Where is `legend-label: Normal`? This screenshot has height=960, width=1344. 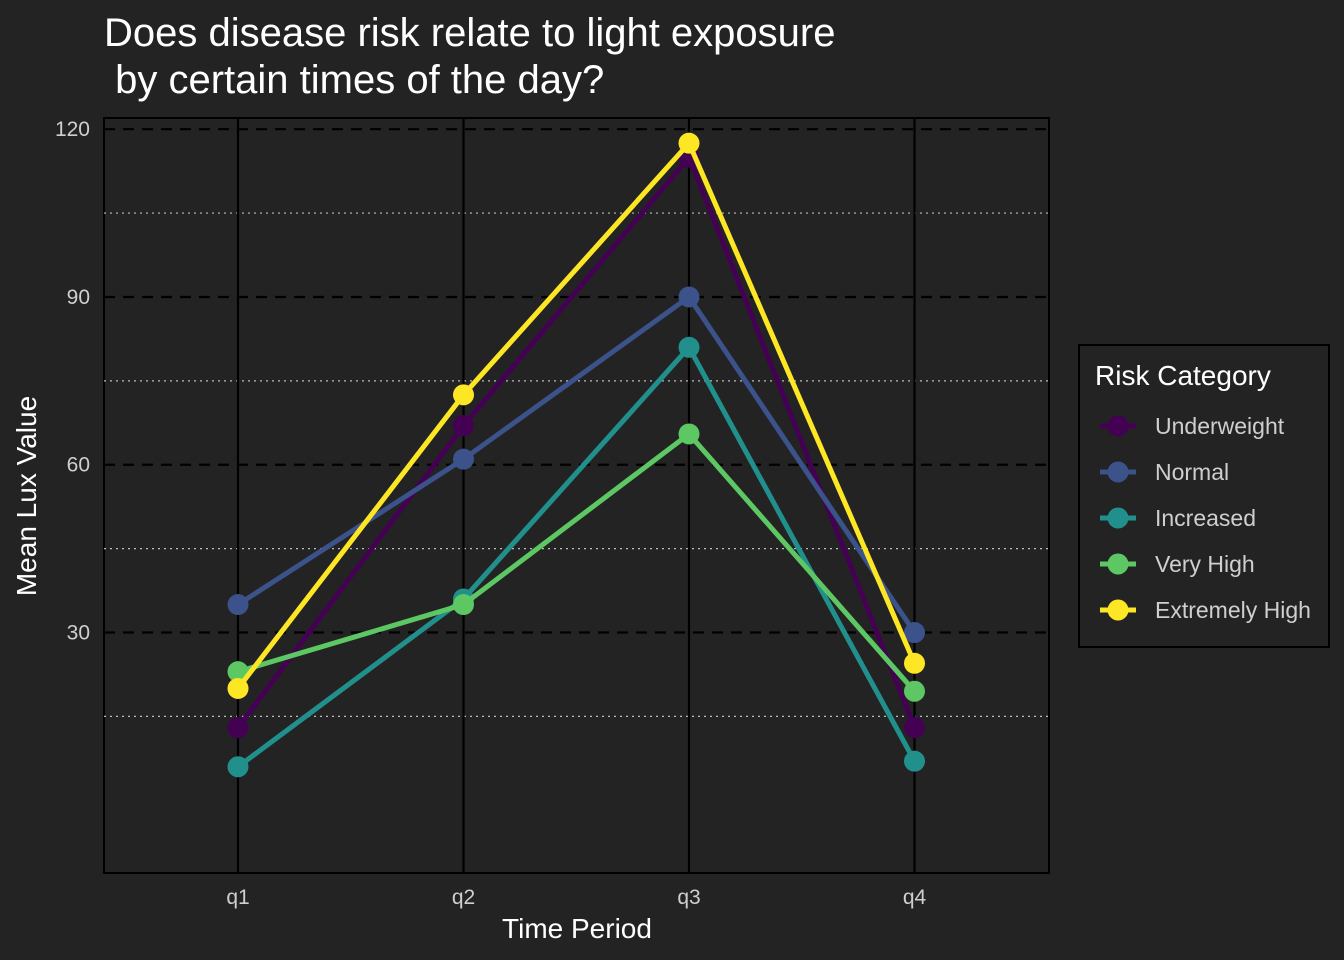 legend-label: Normal is located at coordinates (1192, 472).